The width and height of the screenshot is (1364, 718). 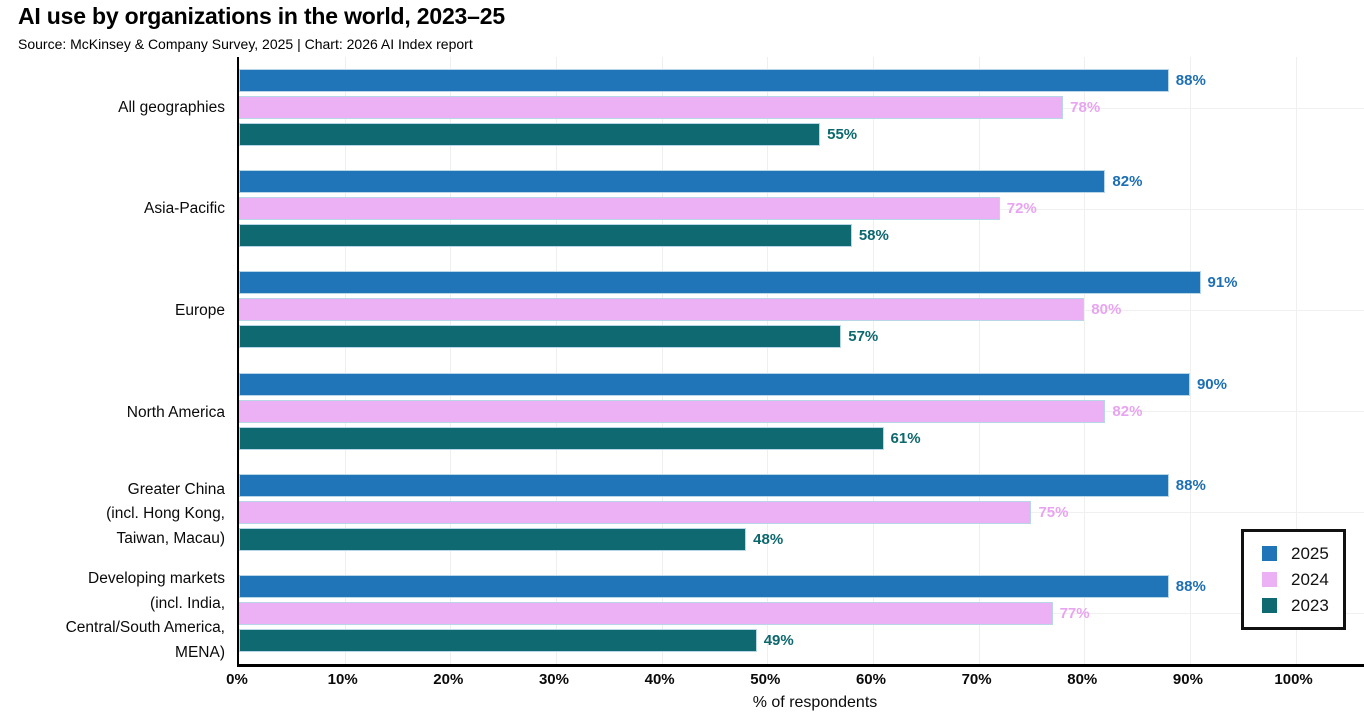 I want to click on category-label-line: Greater China, so click(x=176, y=489).